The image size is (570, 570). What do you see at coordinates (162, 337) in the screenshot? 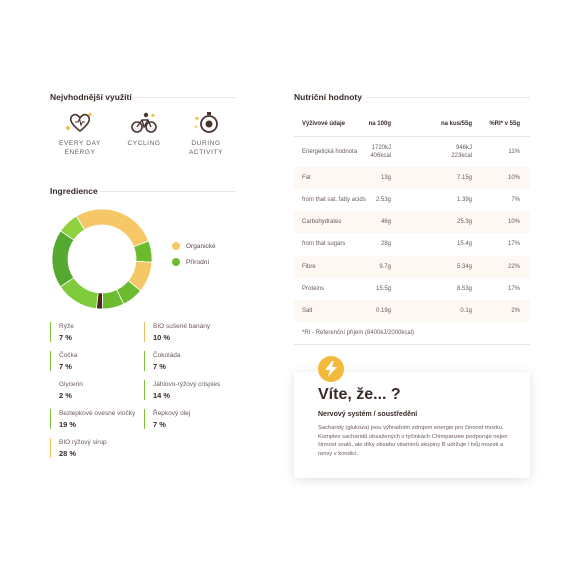
I see `ingredient-percent: 10 %` at bounding box center [162, 337].